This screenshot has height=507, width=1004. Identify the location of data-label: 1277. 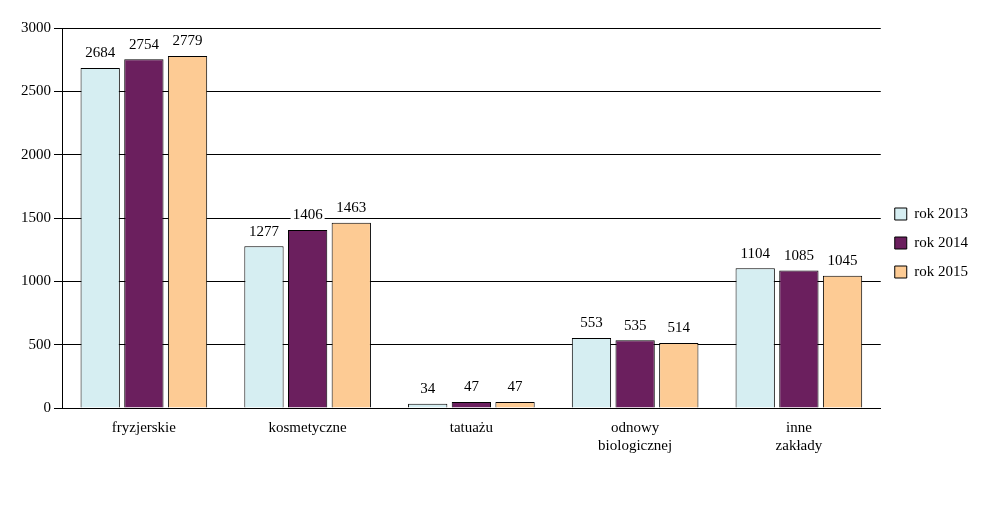
(264, 230).